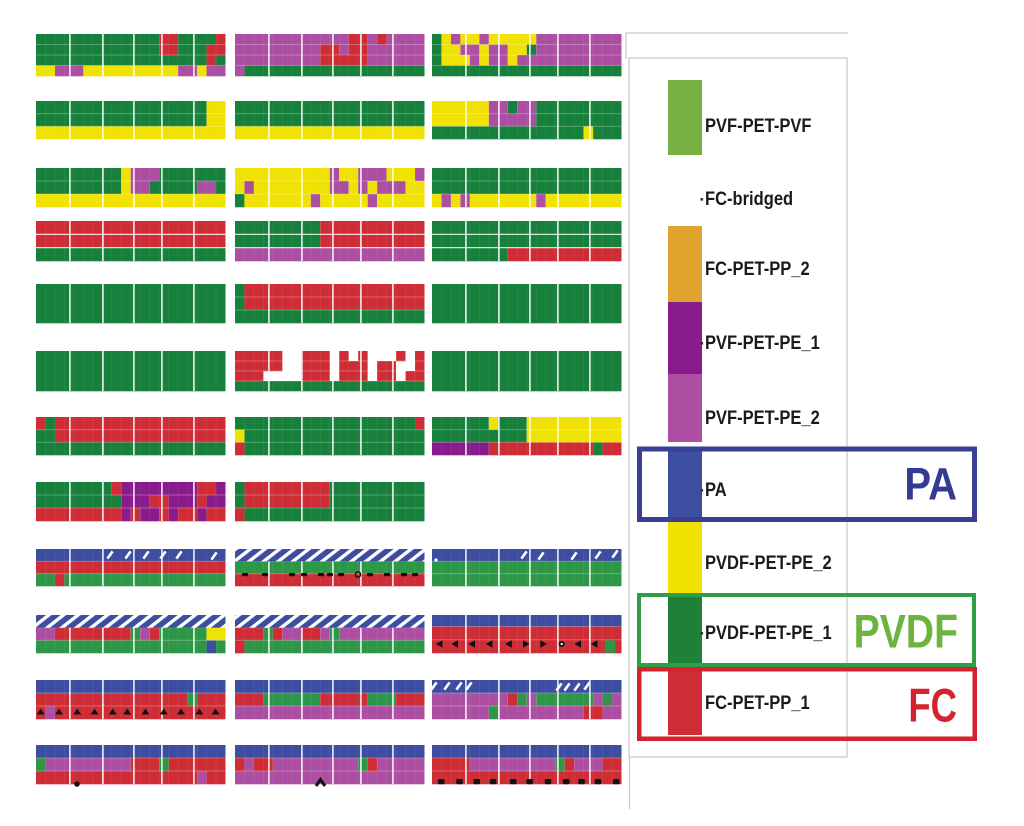  Describe the element at coordinates (762, 342) in the screenshot. I see `svg-text: PVF-PET-PE_1` at that location.